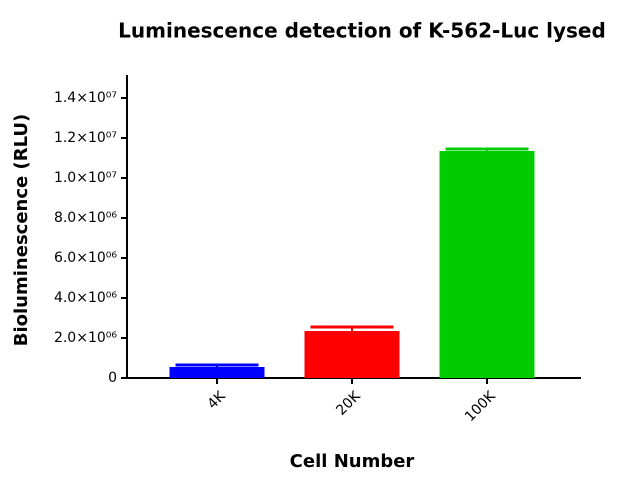 The width and height of the screenshot is (626, 485). I want to click on y-axis-title: Bioluminescence (RLU), so click(21, 230).